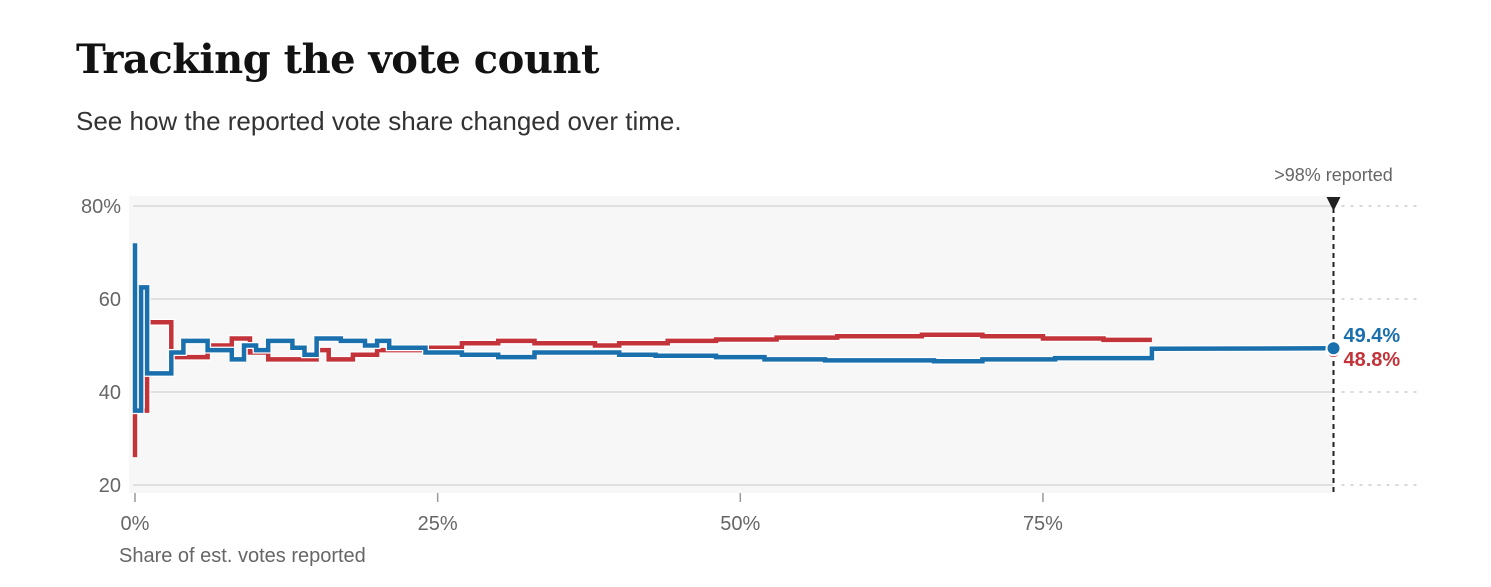 This screenshot has width=1491, height=587. What do you see at coordinates (101, 346) in the screenshot?
I see `y-axis: 20 40 60 80%` at bounding box center [101, 346].